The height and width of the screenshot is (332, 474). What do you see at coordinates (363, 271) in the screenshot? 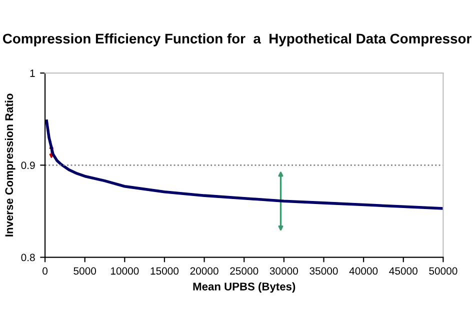
I see `x-tick-label: 40000` at bounding box center [363, 271].